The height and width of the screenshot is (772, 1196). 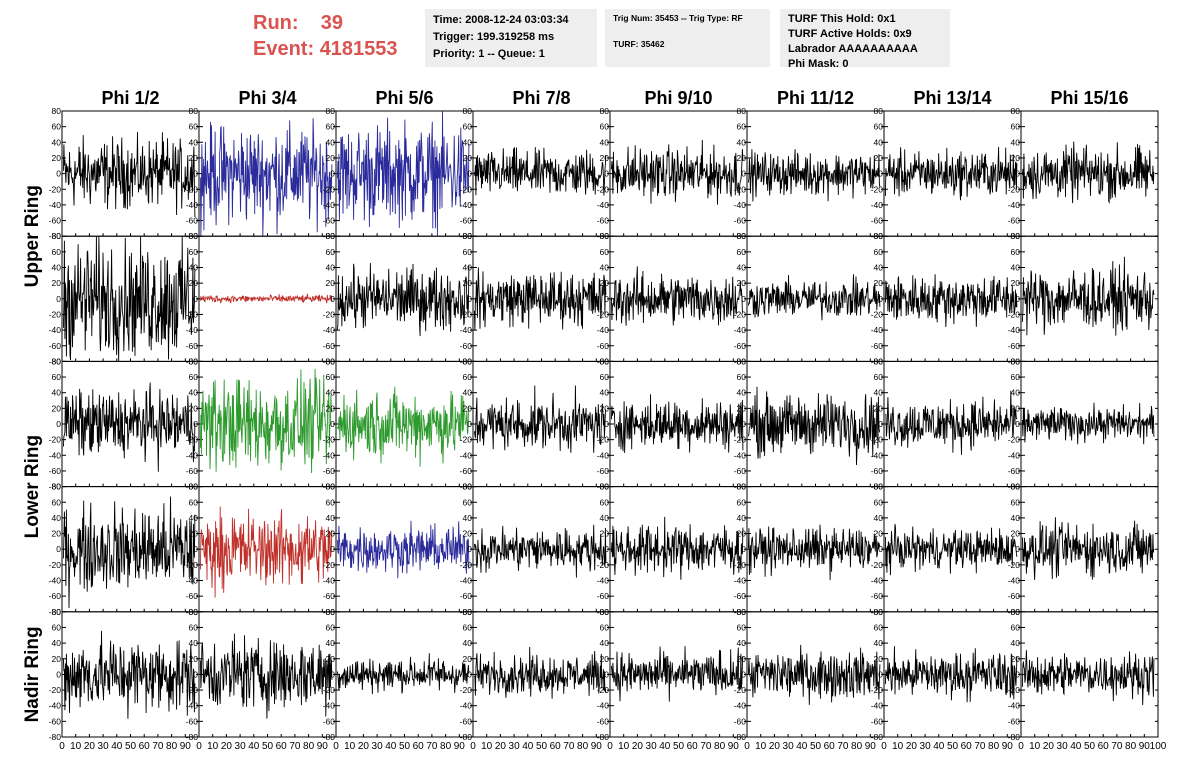 I want to click on event-label: Event:, so click(x=284, y=49).